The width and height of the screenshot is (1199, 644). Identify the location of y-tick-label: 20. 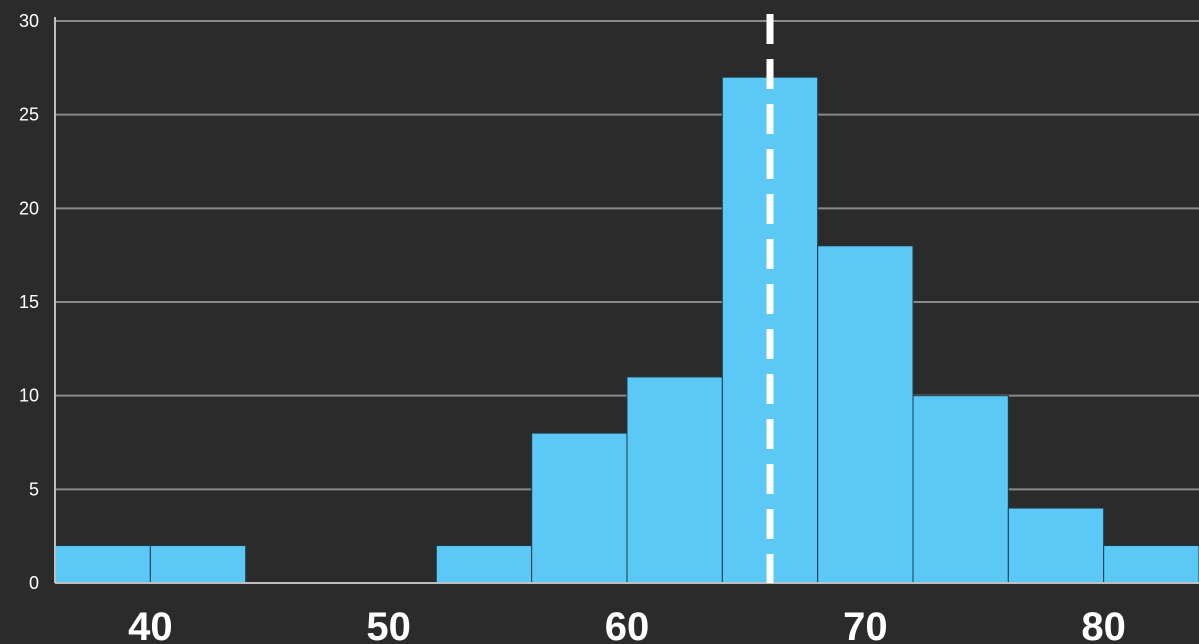
(29, 208).